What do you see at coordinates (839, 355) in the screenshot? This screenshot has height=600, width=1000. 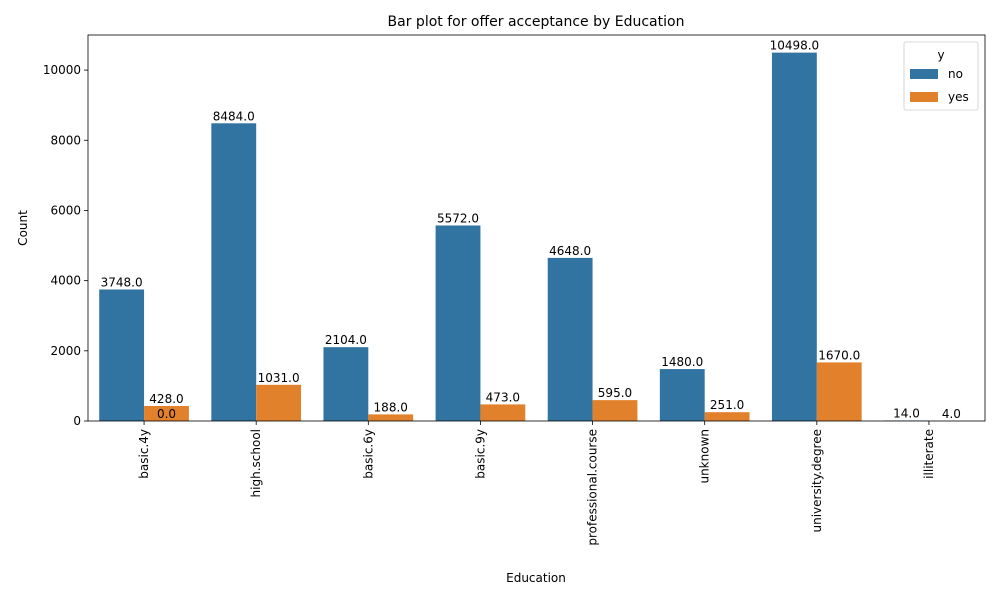 I see `bar-label-yes-university.degree: 1670.0` at bounding box center [839, 355].